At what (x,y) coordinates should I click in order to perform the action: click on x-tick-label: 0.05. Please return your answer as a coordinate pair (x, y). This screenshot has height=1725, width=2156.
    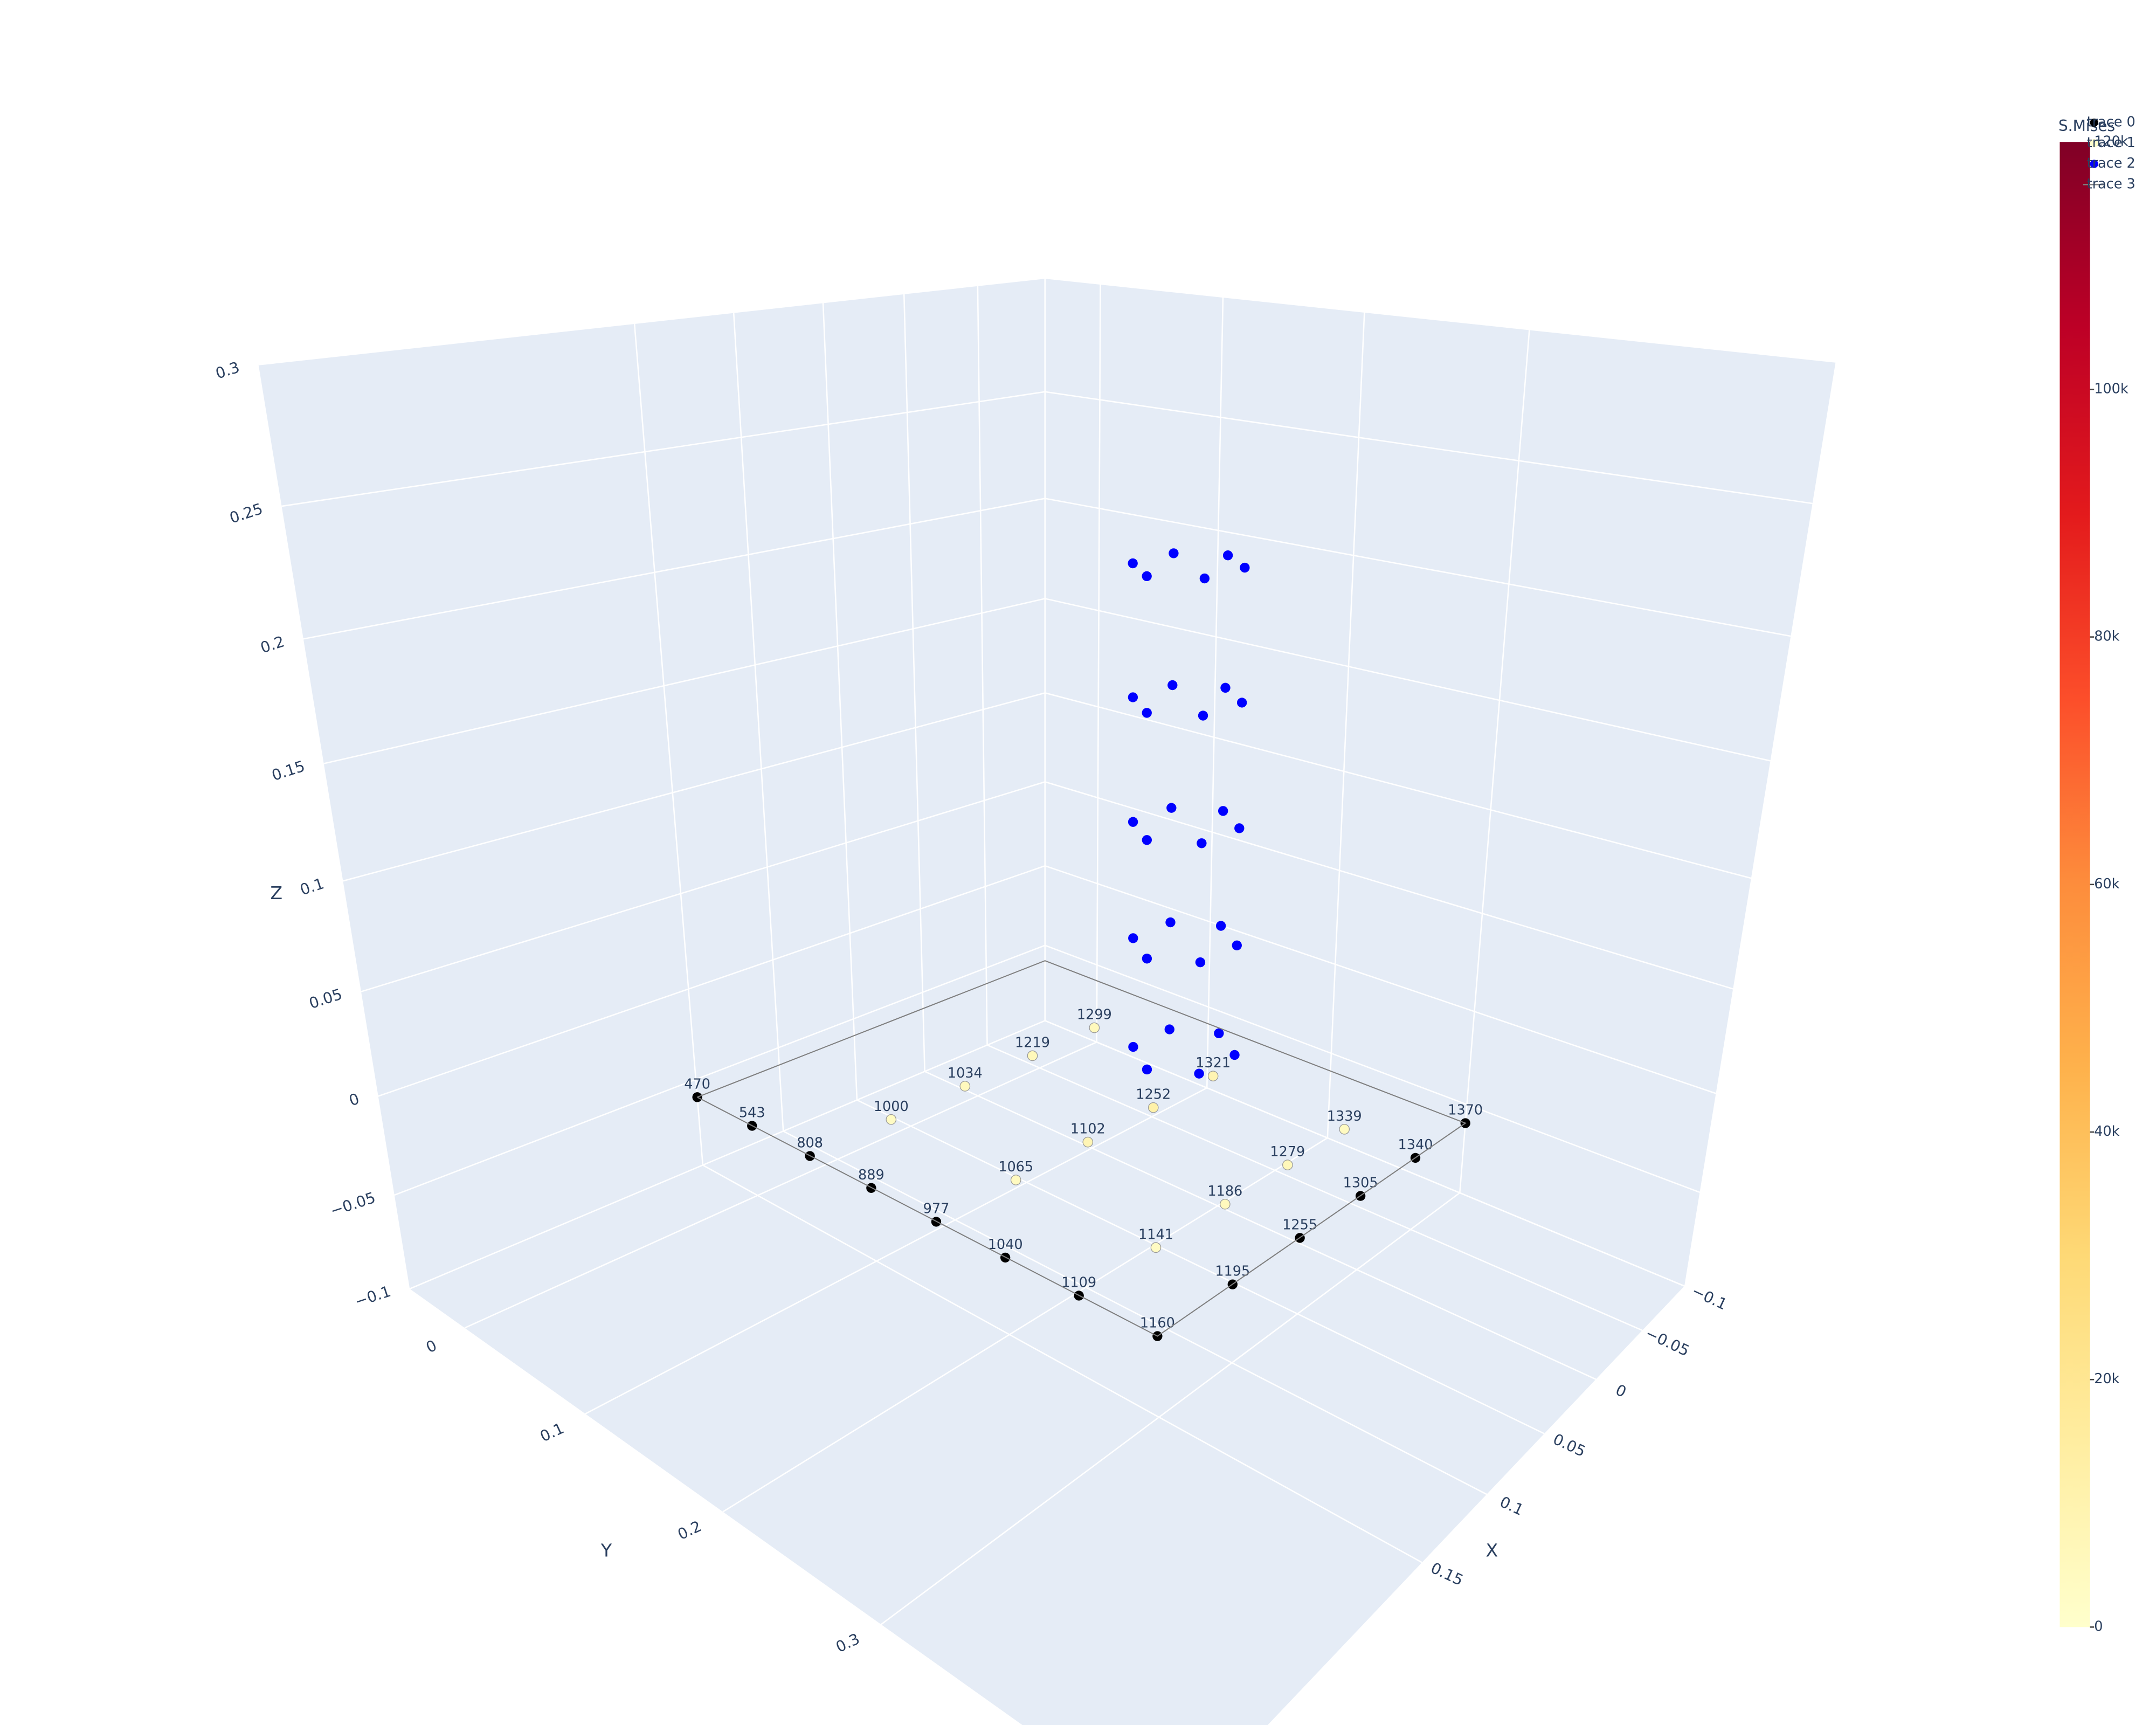
    Looking at the image, I should click on (1569, 1445).